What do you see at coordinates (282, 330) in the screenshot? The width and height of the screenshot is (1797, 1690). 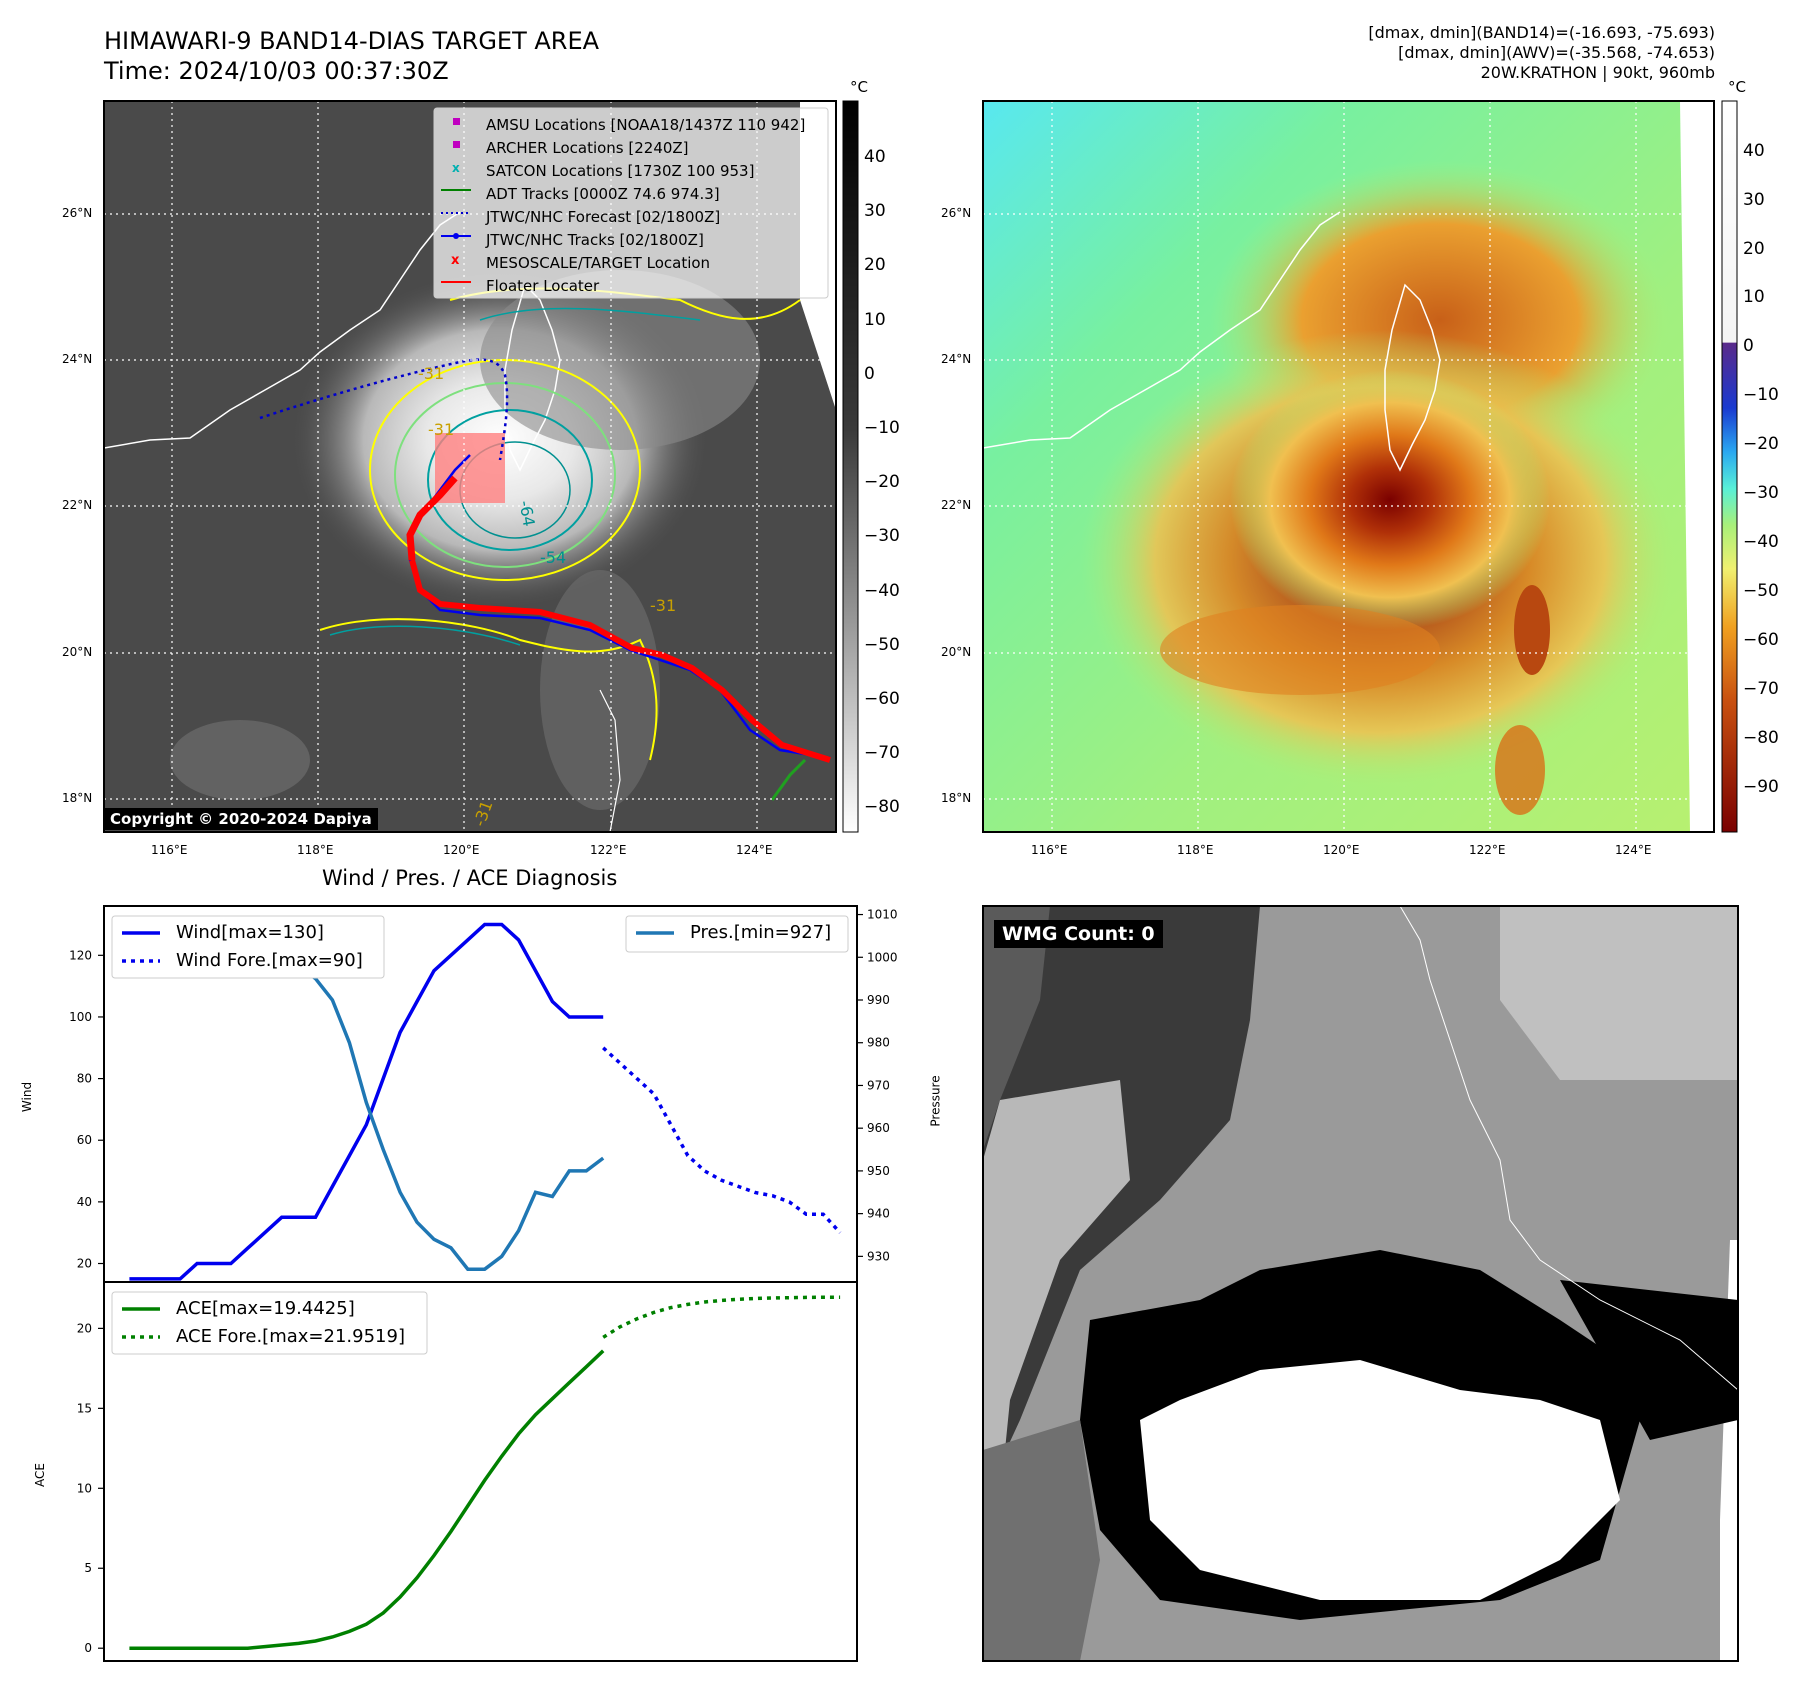 I see `ir-coastline-china` at bounding box center [282, 330].